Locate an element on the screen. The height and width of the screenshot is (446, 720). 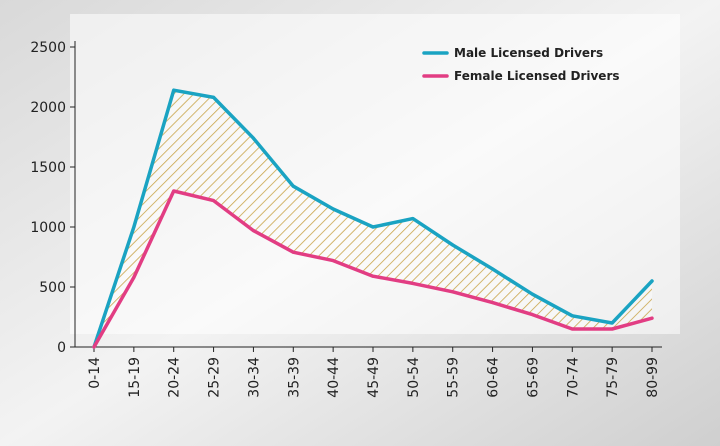
x-tick-label: 20-24 is located at coordinates (175, 377).